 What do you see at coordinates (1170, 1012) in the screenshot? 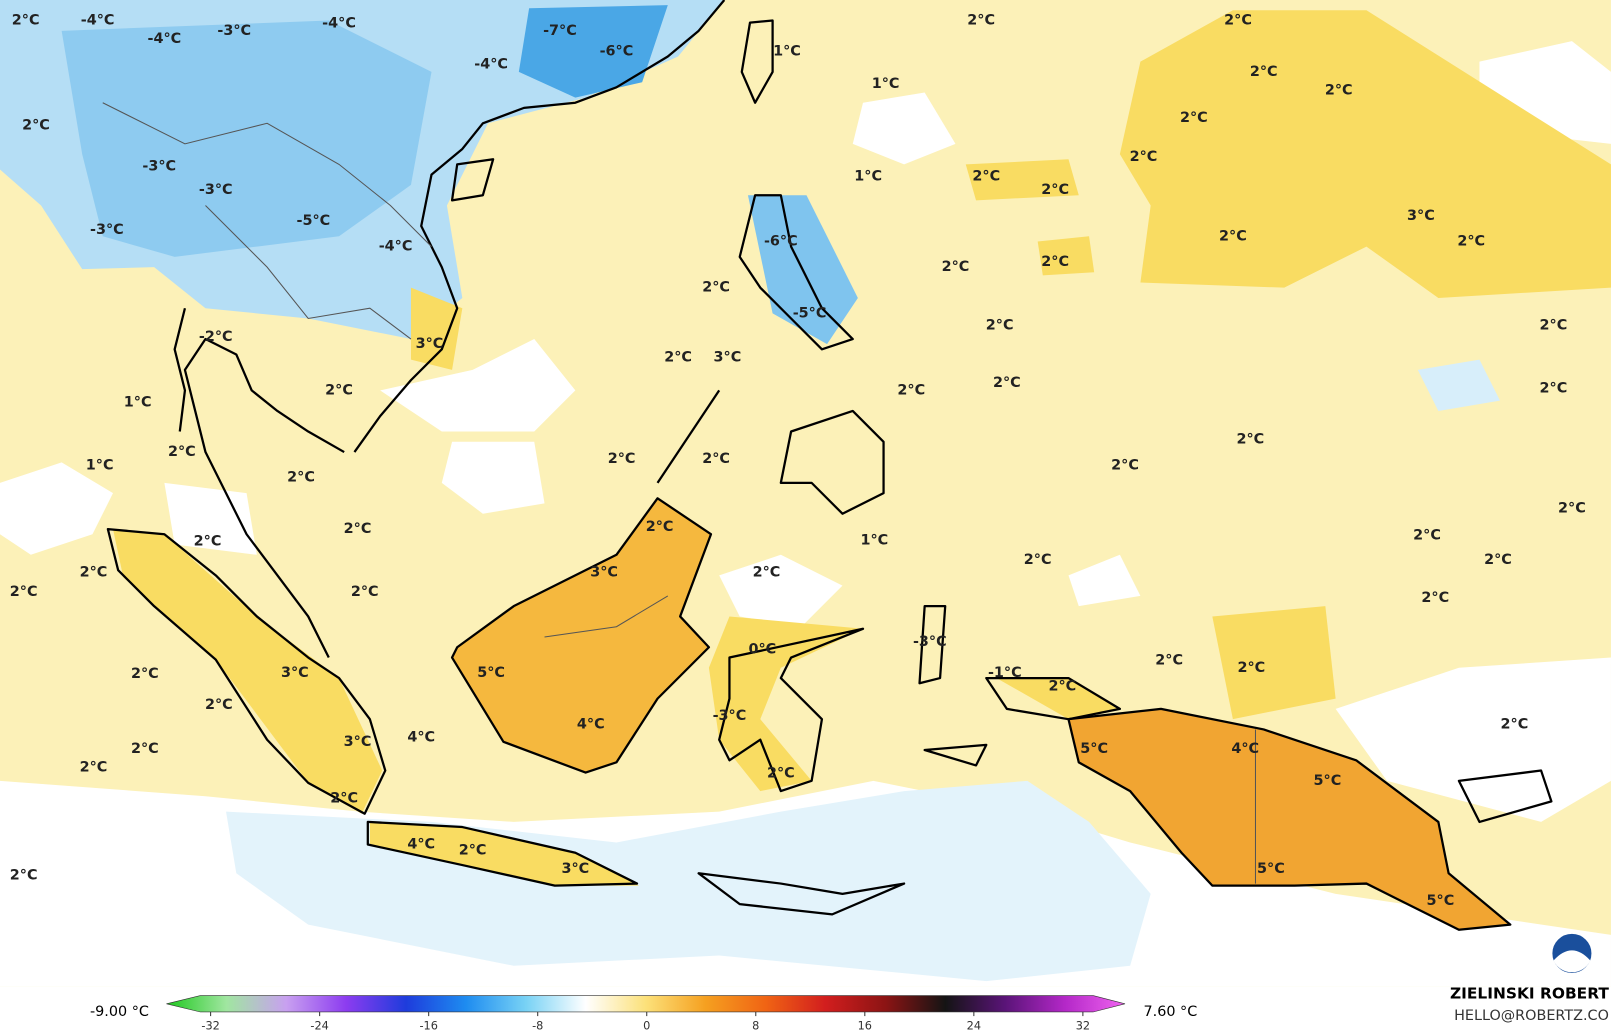
I see `colorbar-max-label: 7.60 °C` at bounding box center [1170, 1012].